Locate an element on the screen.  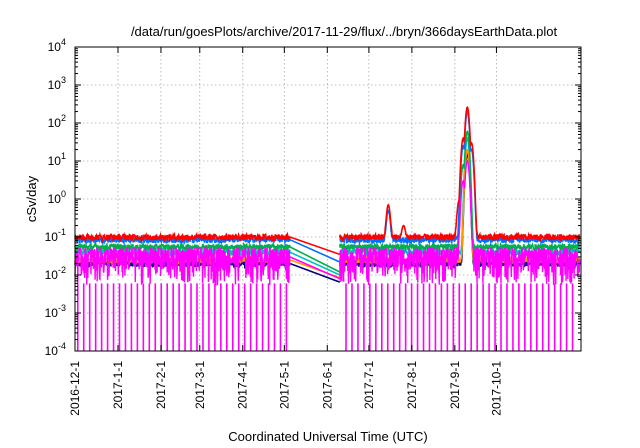
y-tick-label: 10⁴ is located at coordinates (57, 45).